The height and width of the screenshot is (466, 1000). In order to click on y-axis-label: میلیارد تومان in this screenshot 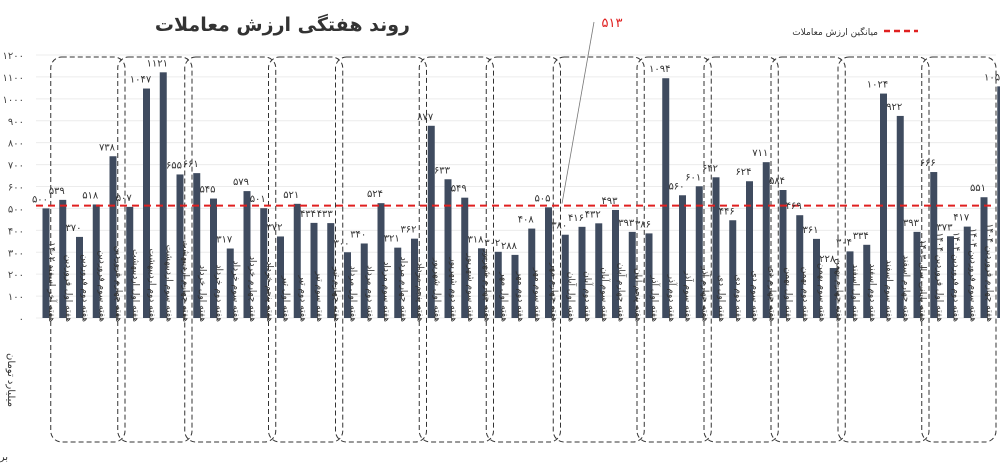, I will do `click(10, 380)`.